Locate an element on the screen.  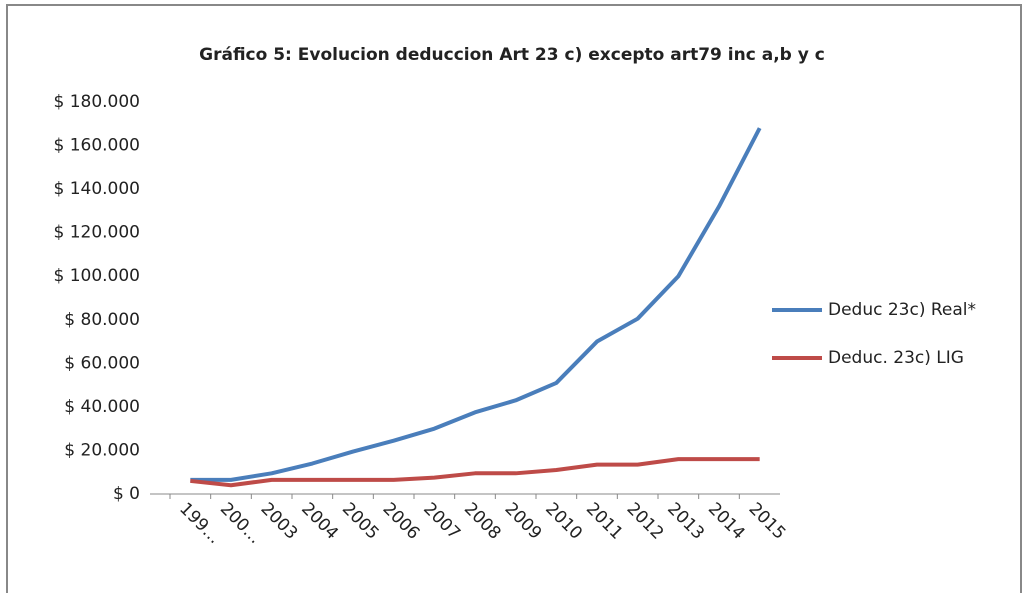
y-tick-label: $ 180.000 is located at coordinates (96, 102).